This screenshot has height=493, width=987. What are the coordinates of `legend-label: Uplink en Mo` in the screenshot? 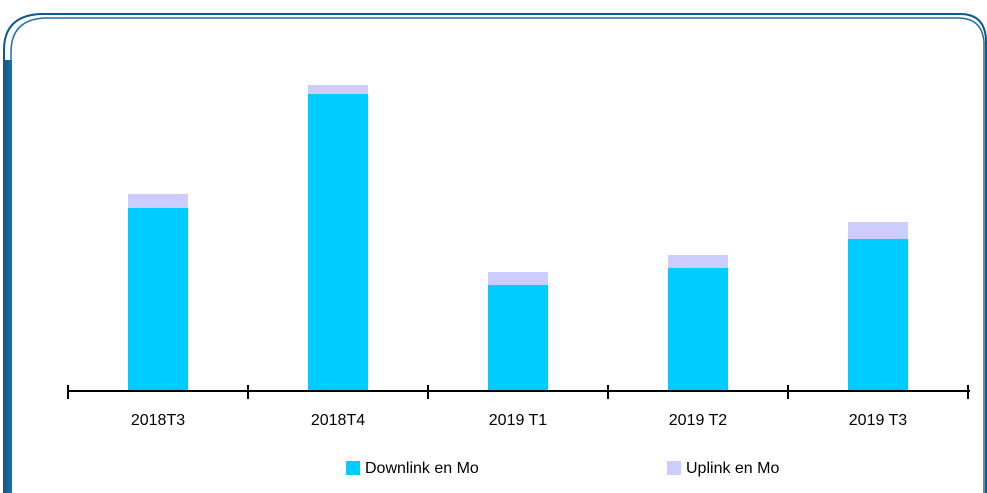 It's located at (732, 468).